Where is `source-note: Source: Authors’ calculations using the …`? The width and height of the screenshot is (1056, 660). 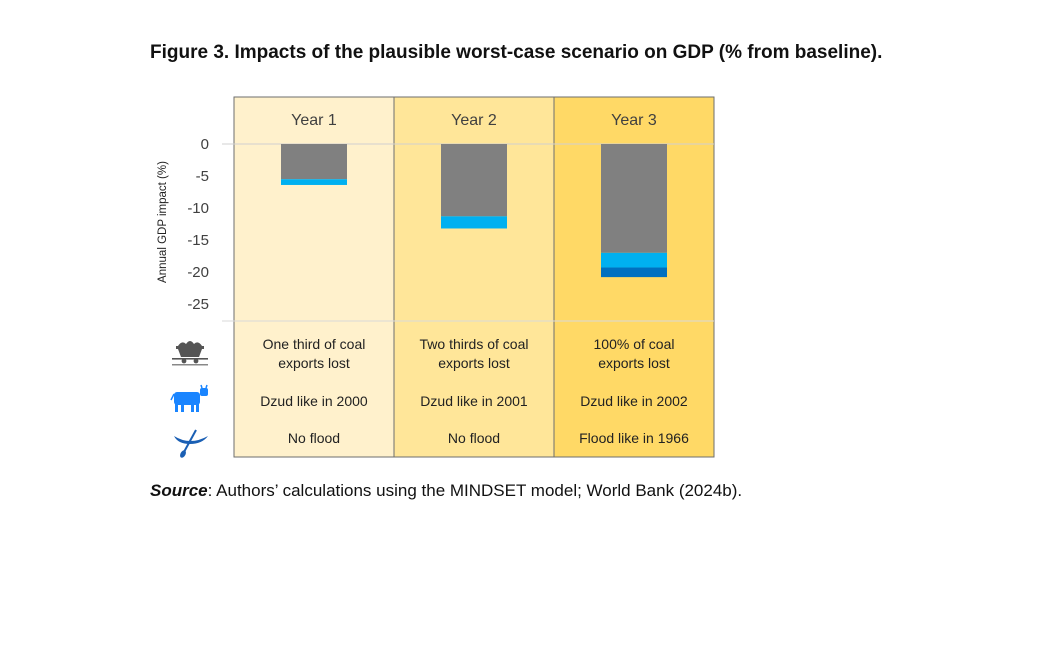
source-note: Source: Authors’ calculations using the … is located at coordinates (446, 491).